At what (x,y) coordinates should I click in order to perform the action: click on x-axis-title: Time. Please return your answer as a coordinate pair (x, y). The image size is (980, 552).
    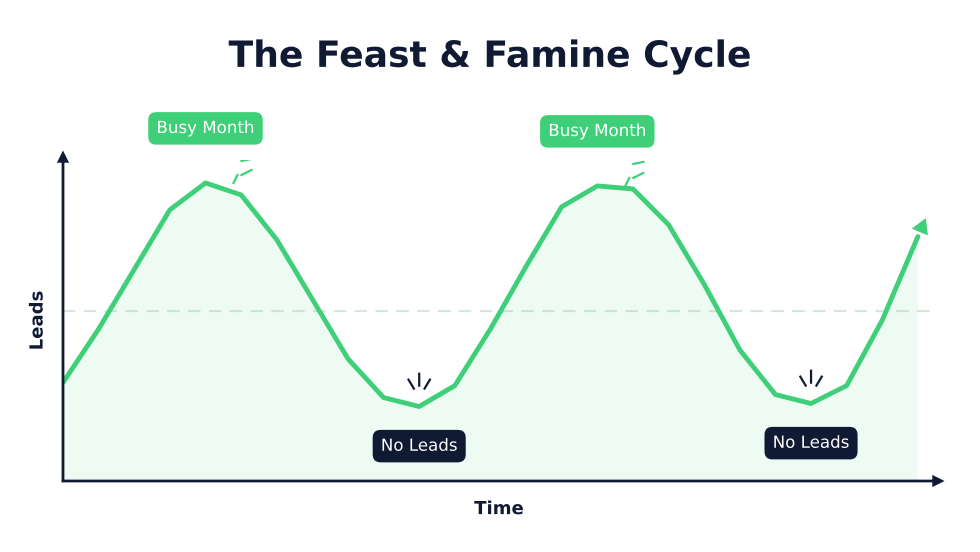
    Looking at the image, I should click on (498, 507).